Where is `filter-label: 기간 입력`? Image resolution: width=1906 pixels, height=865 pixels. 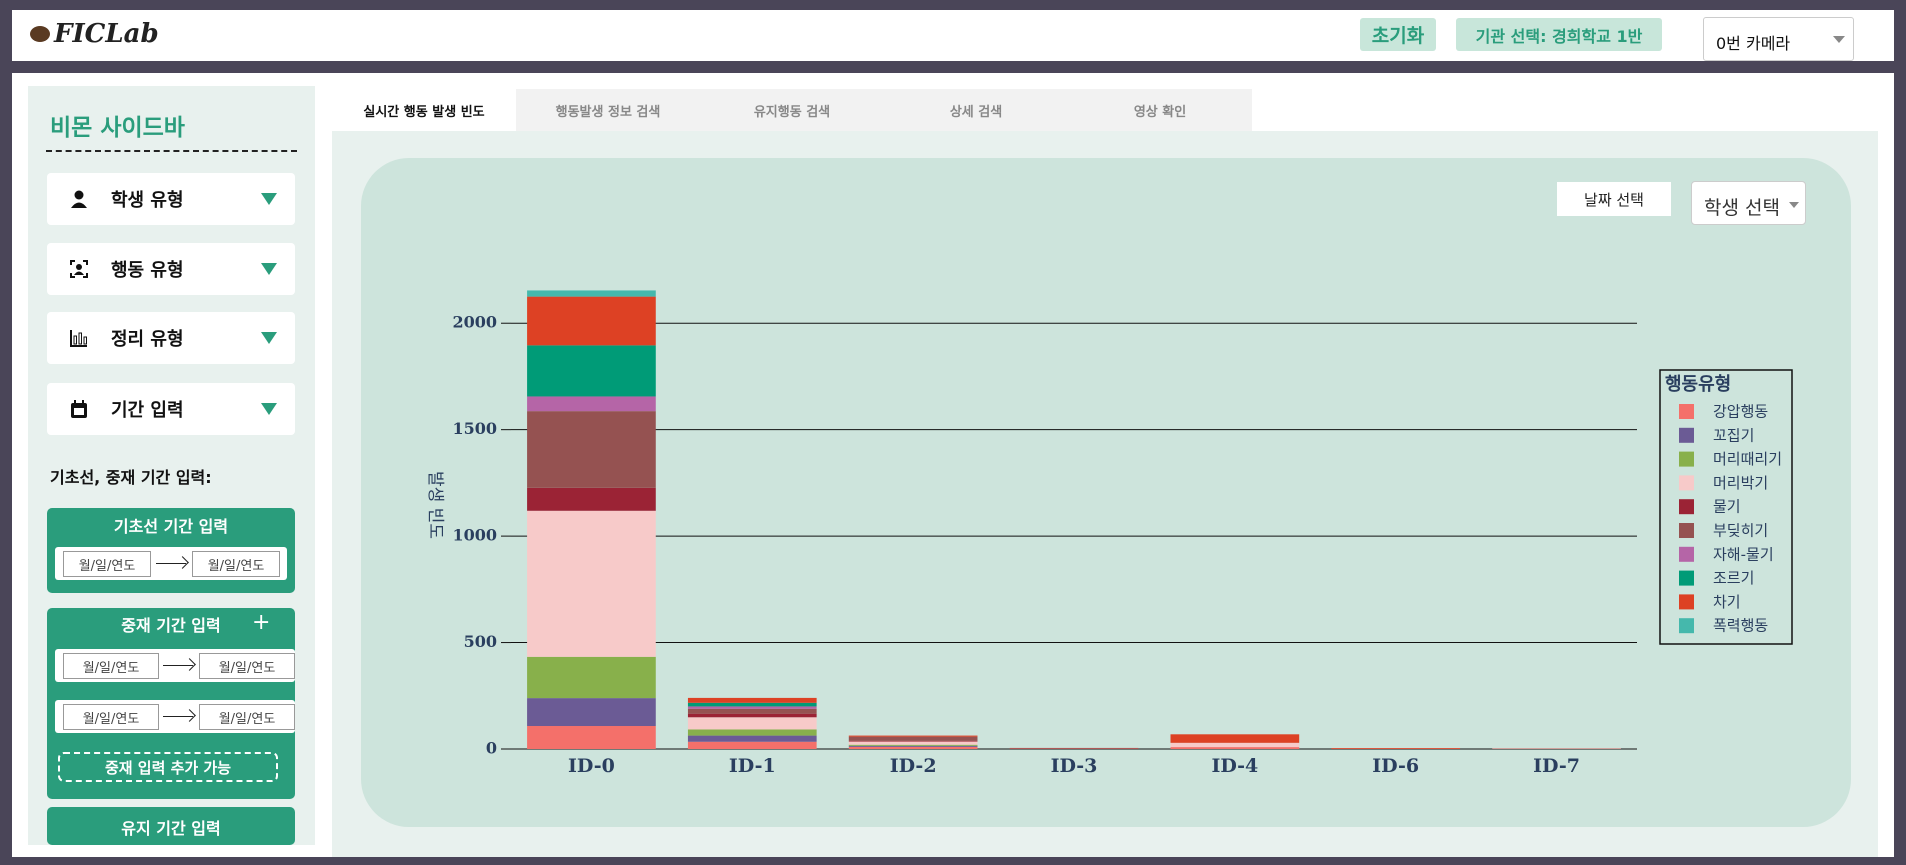
filter-label: 기간 입력 is located at coordinates (147, 410).